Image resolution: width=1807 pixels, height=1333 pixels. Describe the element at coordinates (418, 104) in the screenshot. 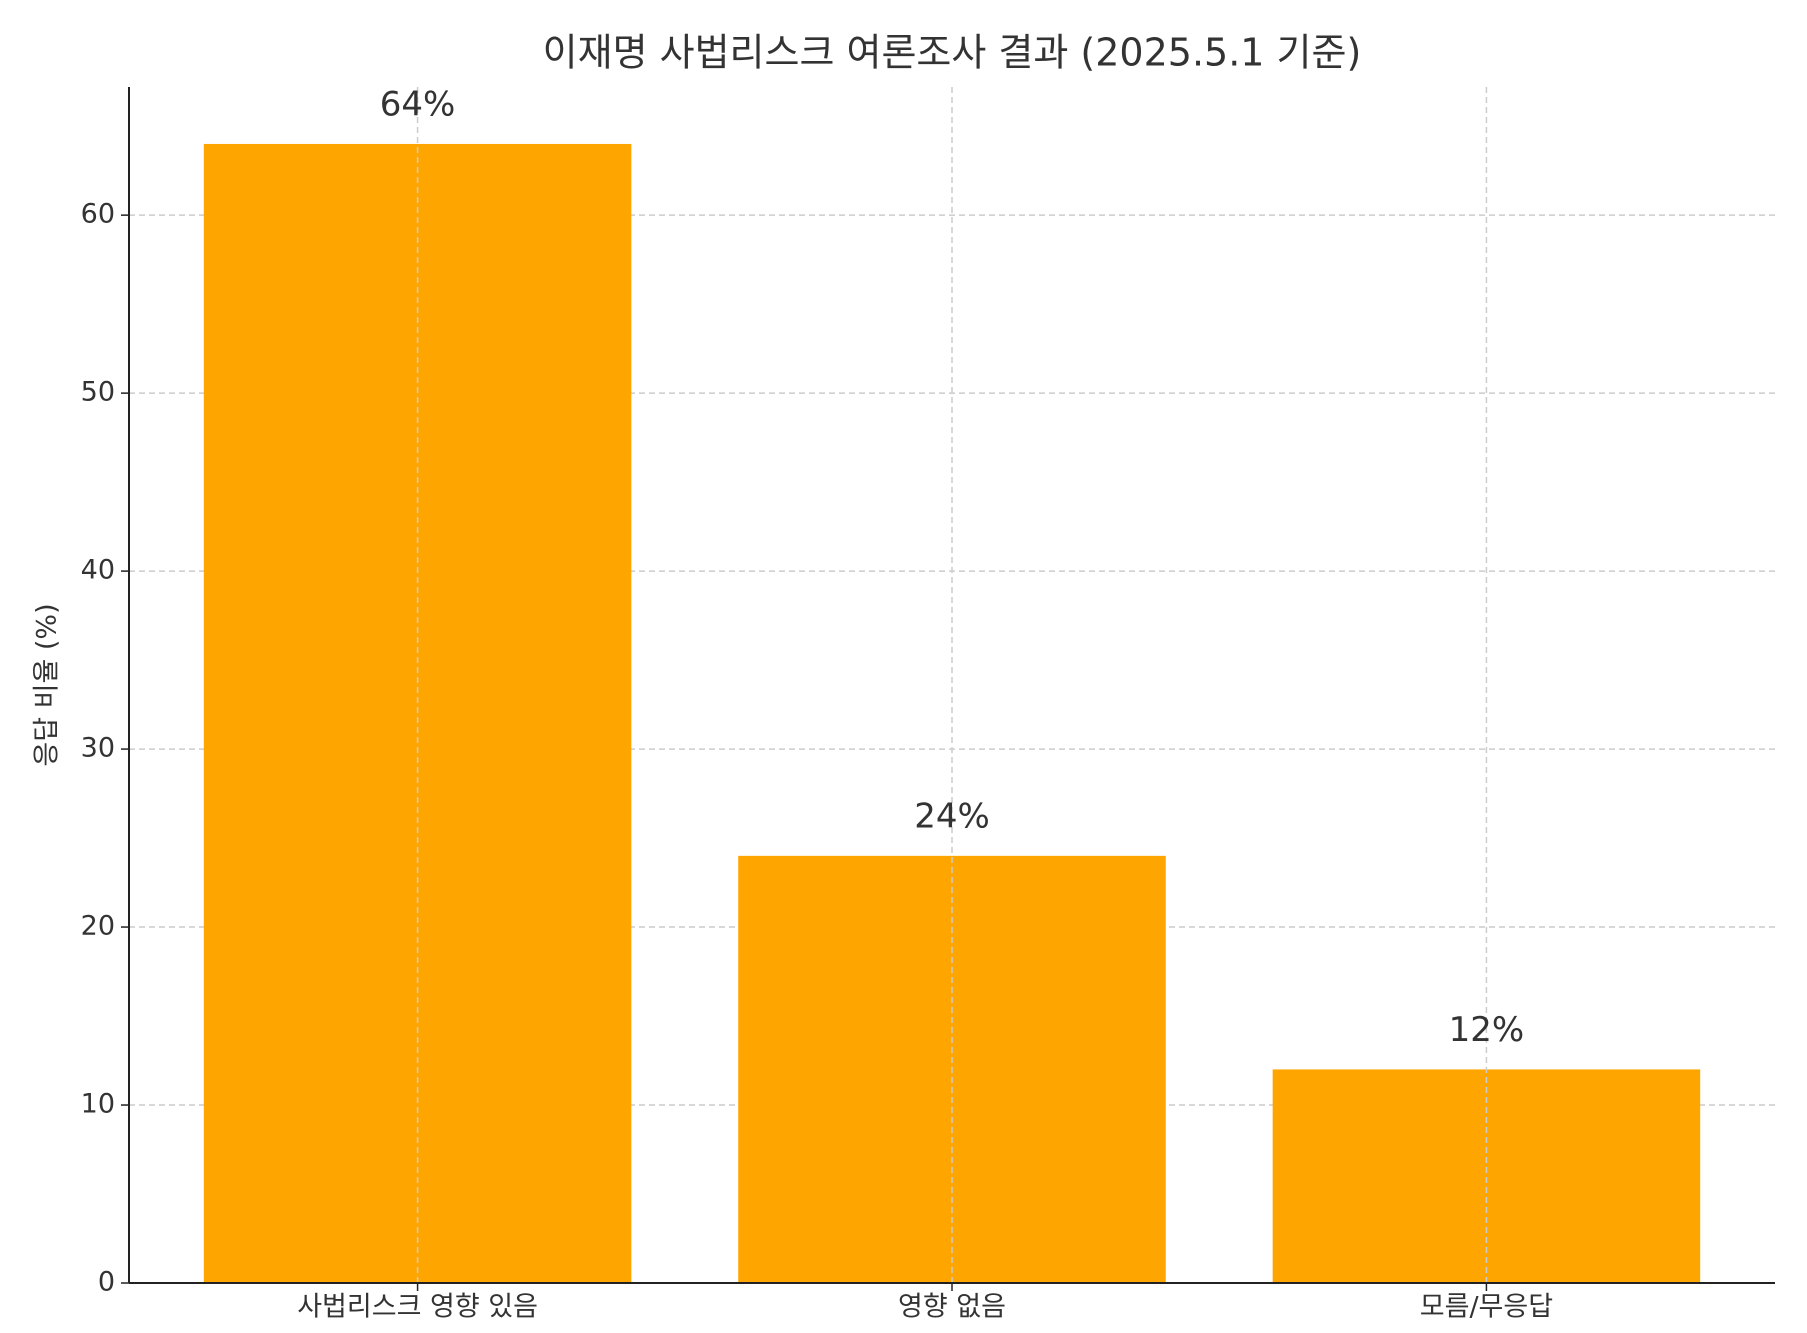

I see `data-label: 64%` at that location.